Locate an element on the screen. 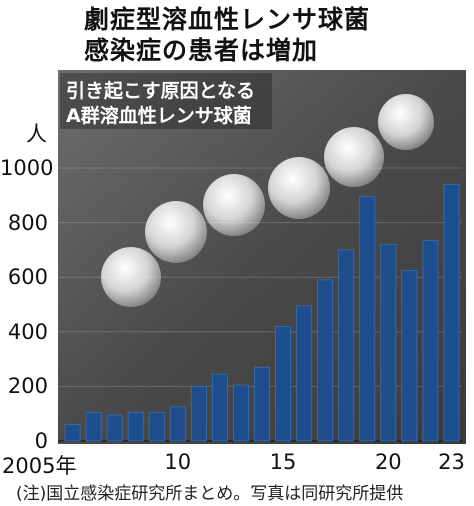 The image size is (474, 506). photo-caption-line-1: 引き起こす原因となる is located at coordinates (160, 91).